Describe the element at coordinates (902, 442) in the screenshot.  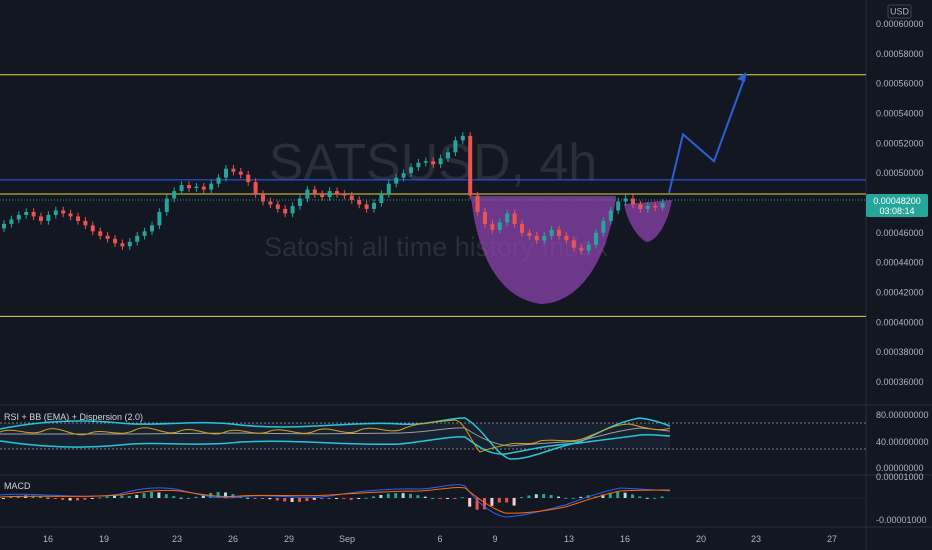
I see `rsi-axis-label-40: 40.00000000` at that location.